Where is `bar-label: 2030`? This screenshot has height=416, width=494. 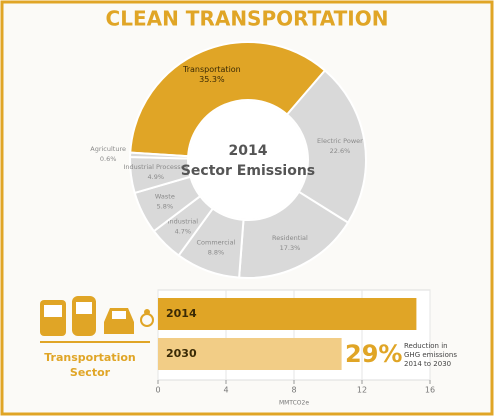 bar-label: 2030 is located at coordinates (181, 353).